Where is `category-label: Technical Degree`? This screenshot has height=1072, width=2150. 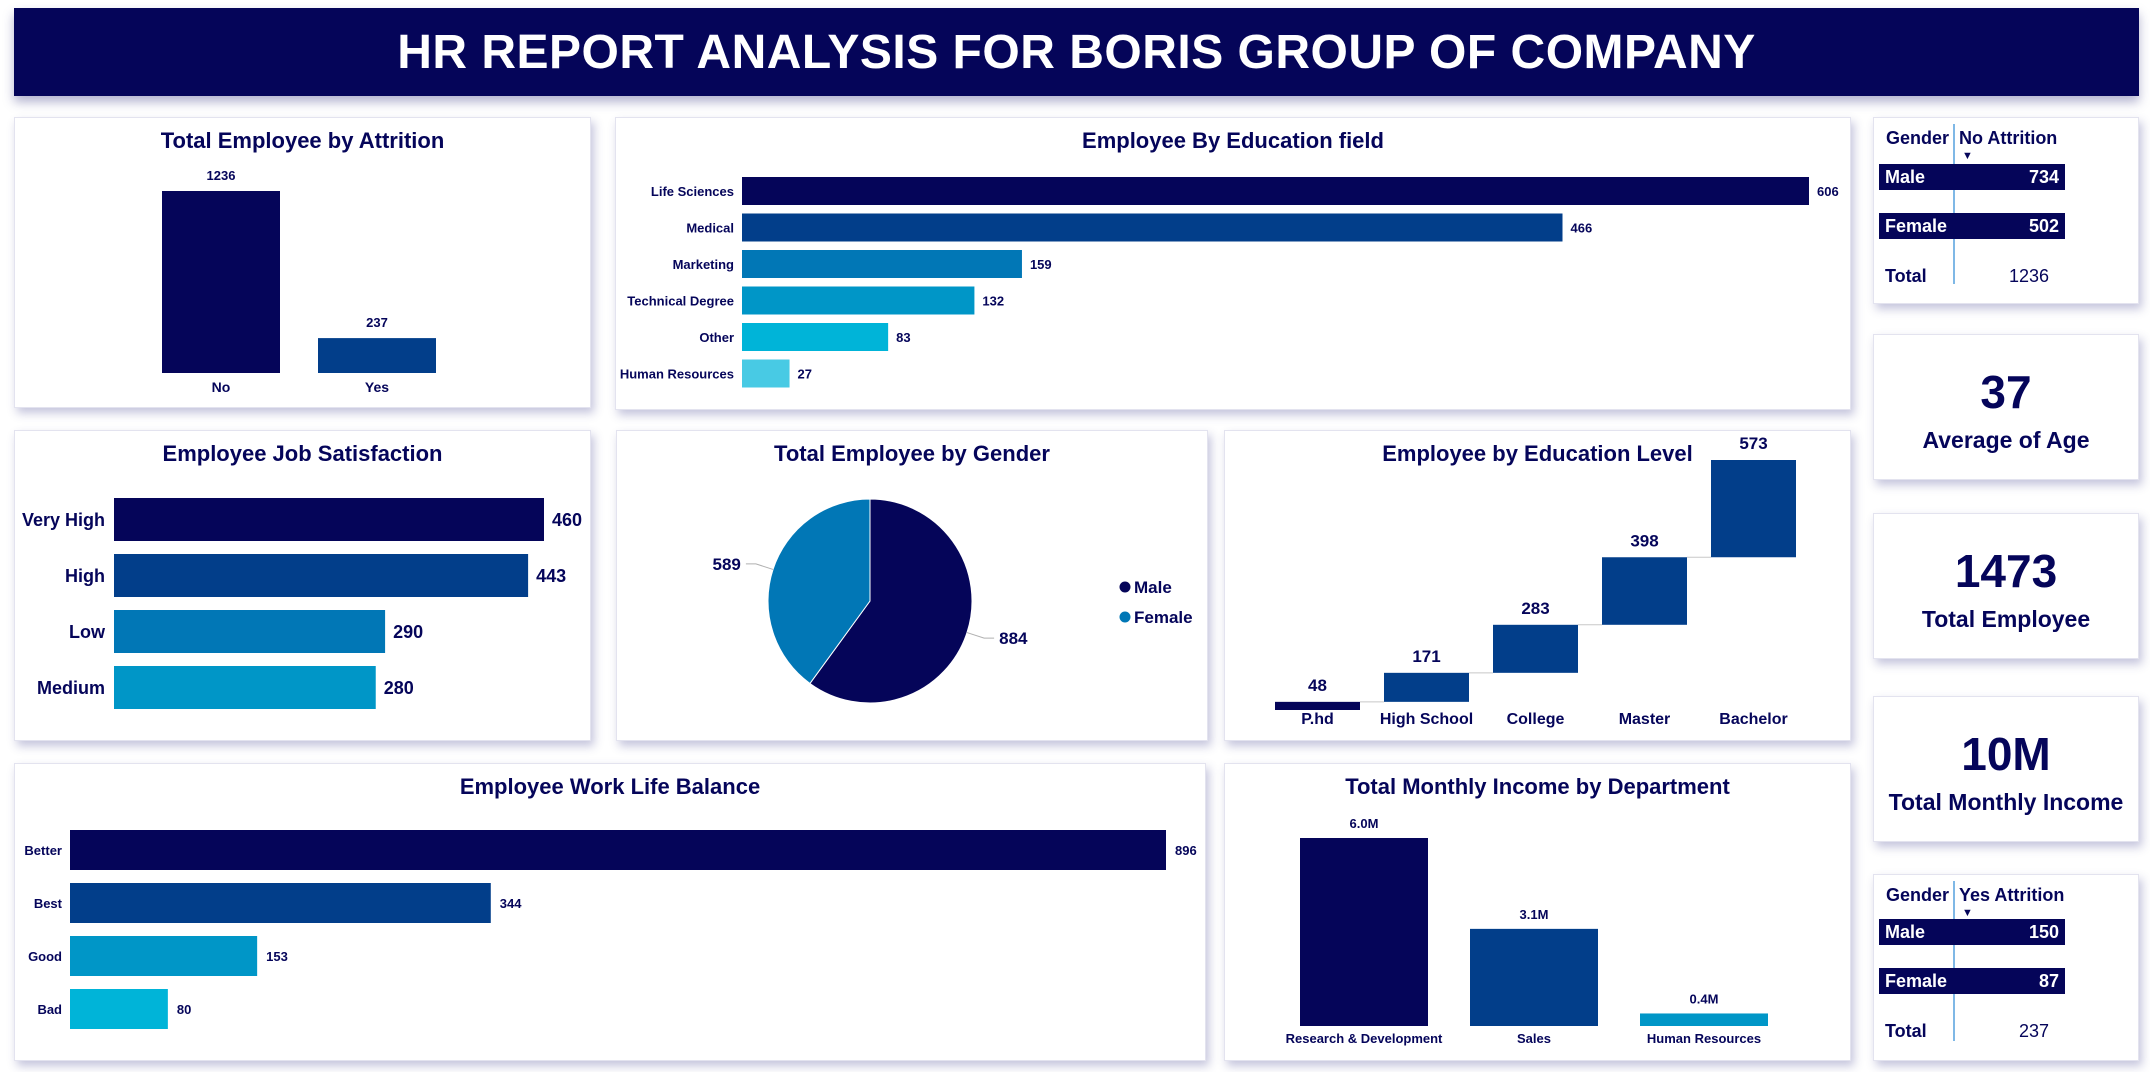
category-label: Technical Degree is located at coordinates (680, 301).